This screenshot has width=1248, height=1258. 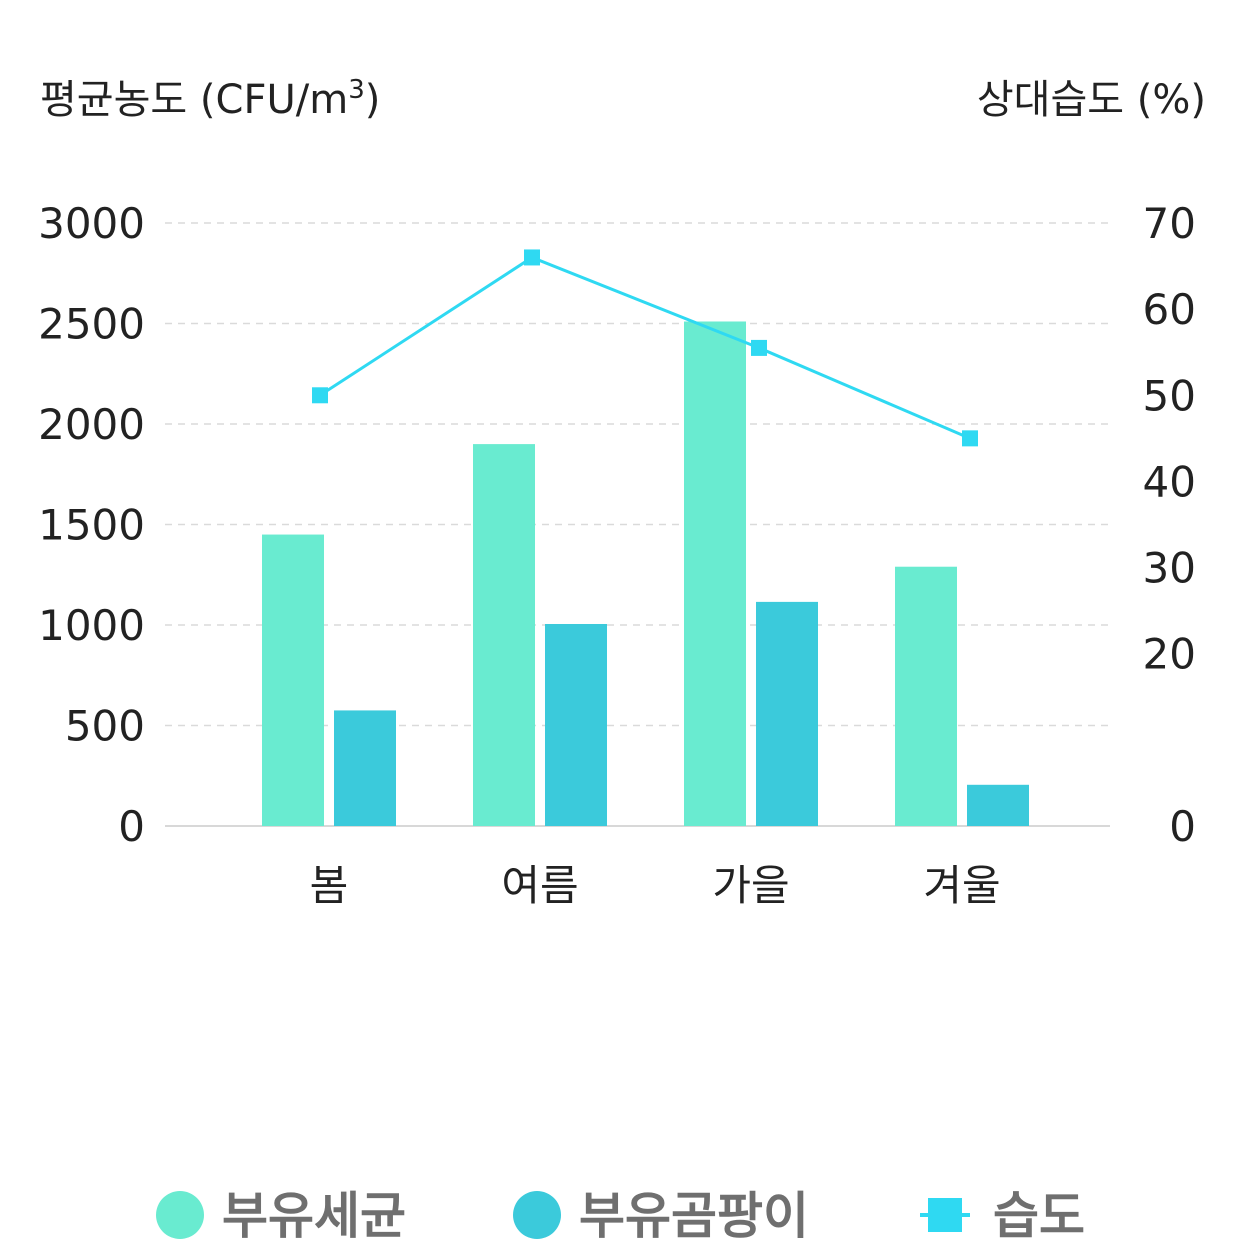 What do you see at coordinates (329, 885) in the screenshot?
I see `category-label: 봄` at bounding box center [329, 885].